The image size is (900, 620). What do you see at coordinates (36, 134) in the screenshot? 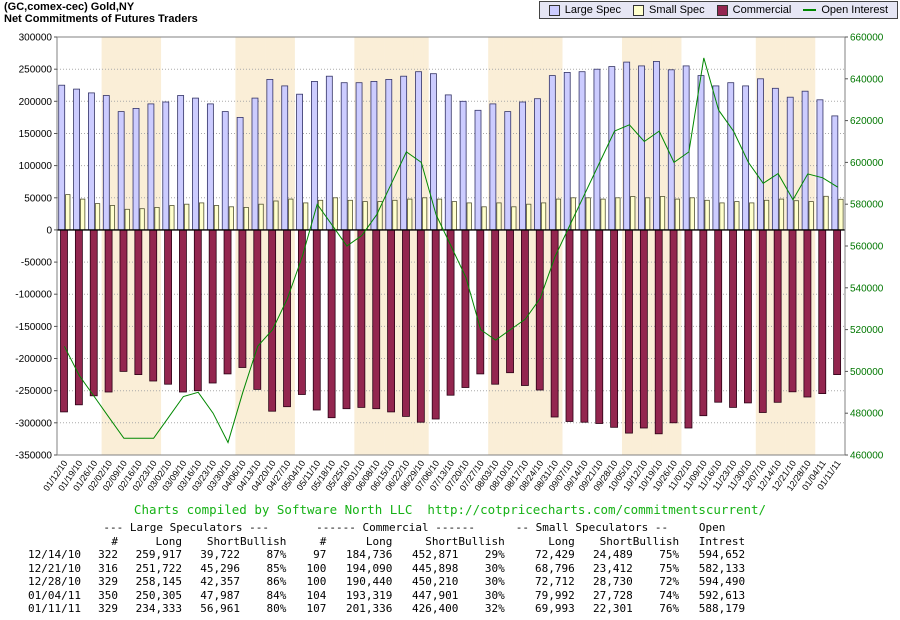
I see `svg-text: 150000` at bounding box center [36, 134].